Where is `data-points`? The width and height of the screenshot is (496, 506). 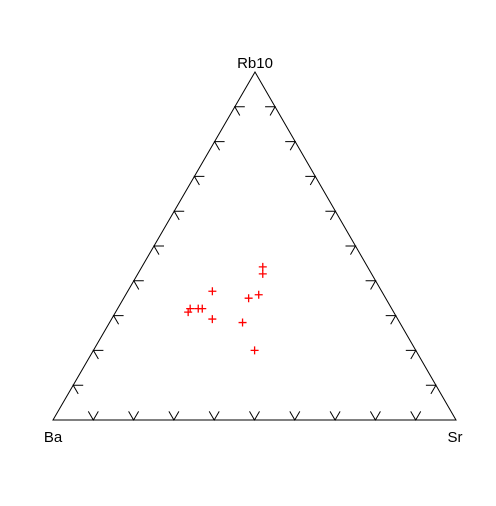 data-points is located at coordinates (225, 308).